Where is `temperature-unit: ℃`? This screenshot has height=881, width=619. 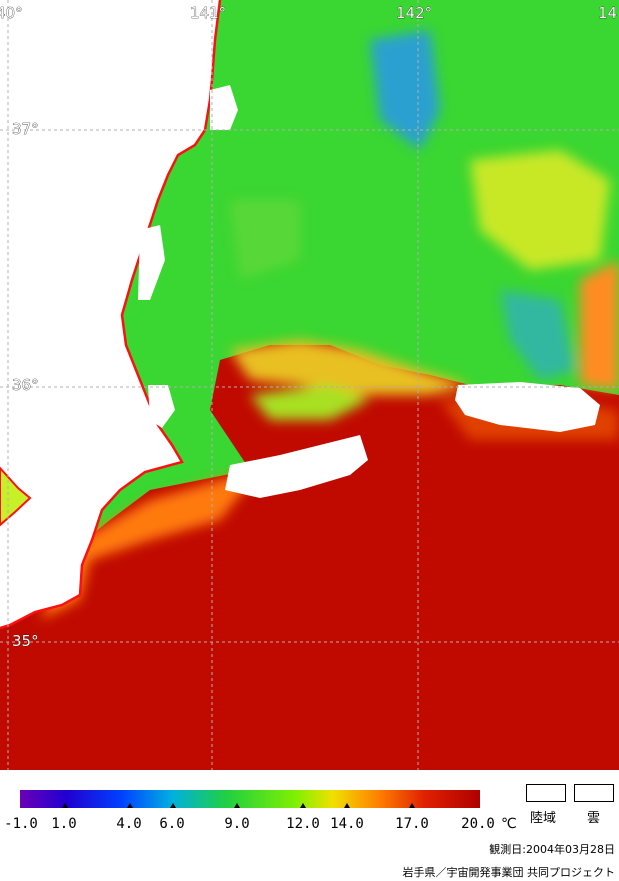
temperature-unit: ℃ is located at coordinates (509, 824).